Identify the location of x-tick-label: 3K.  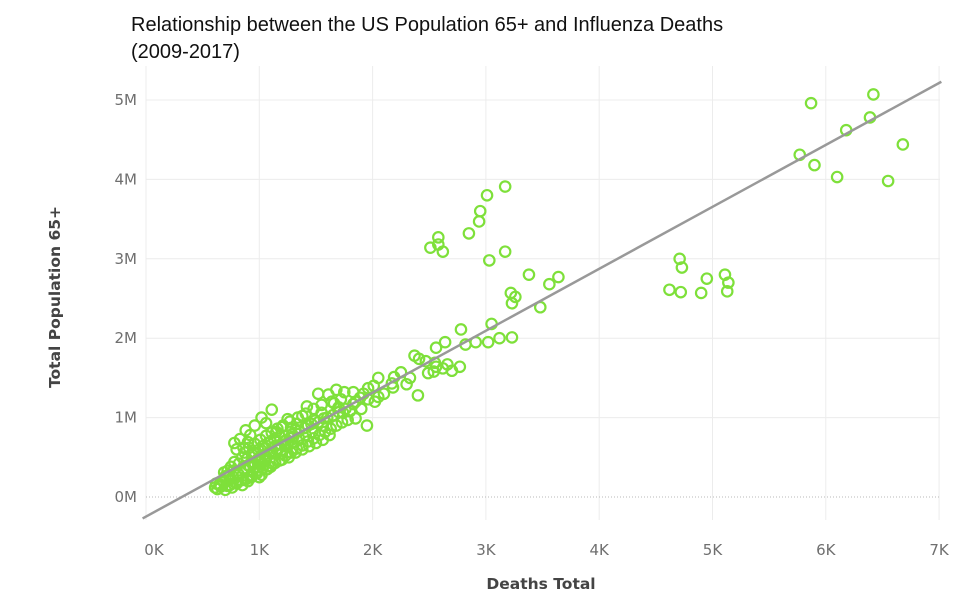
(486, 550).